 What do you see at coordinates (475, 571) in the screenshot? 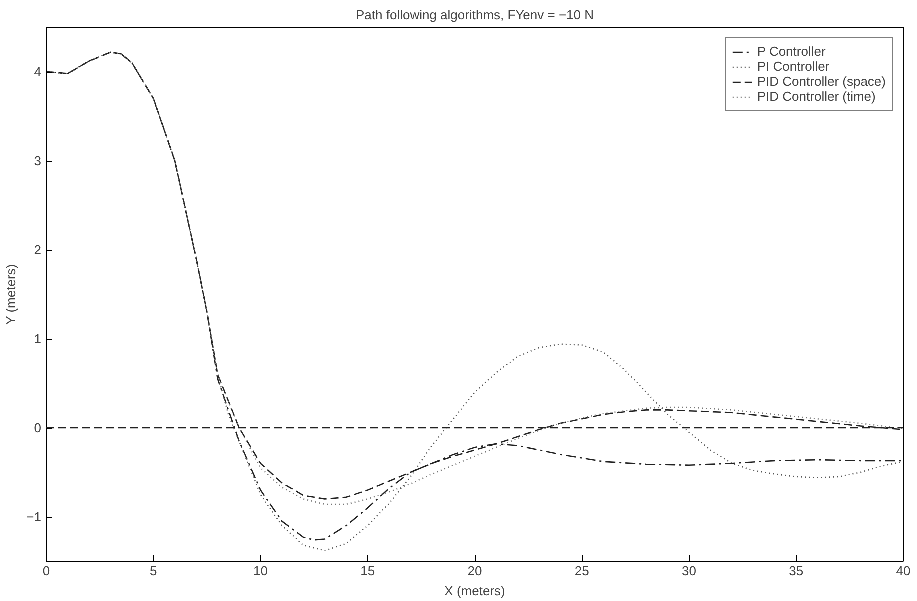
I see `x-tick-label: 20` at bounding box center [475, 571].